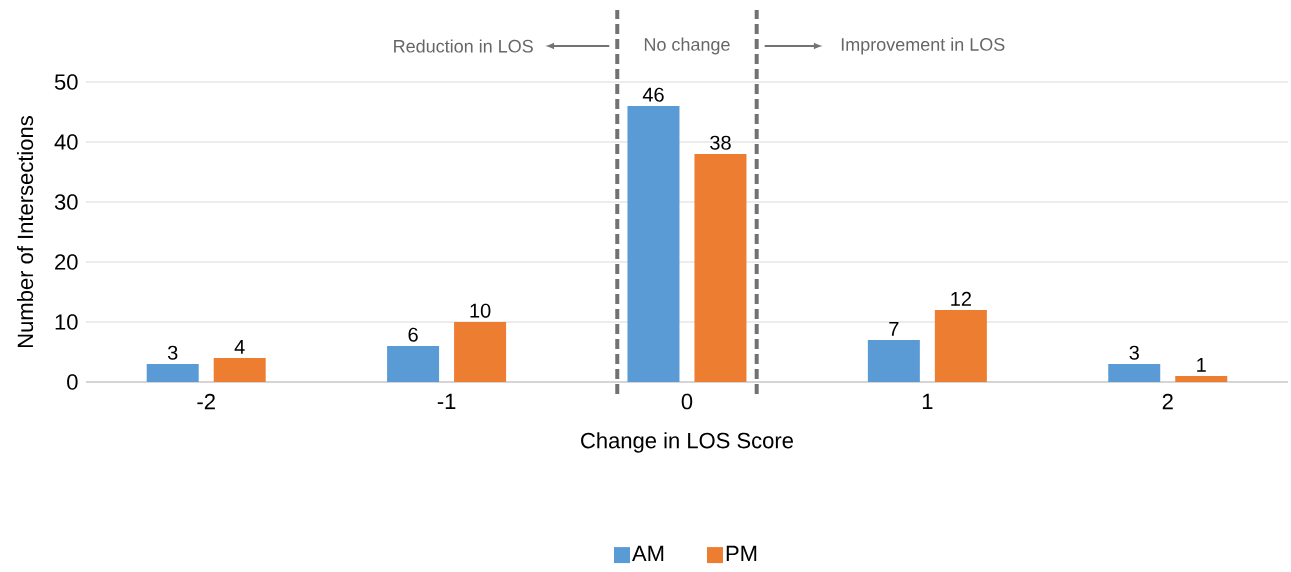 The image size is (1291, 572). Describe the element at coordinates (687, 401) in the screenshot. I see `x-tick-label: 0` at that location.